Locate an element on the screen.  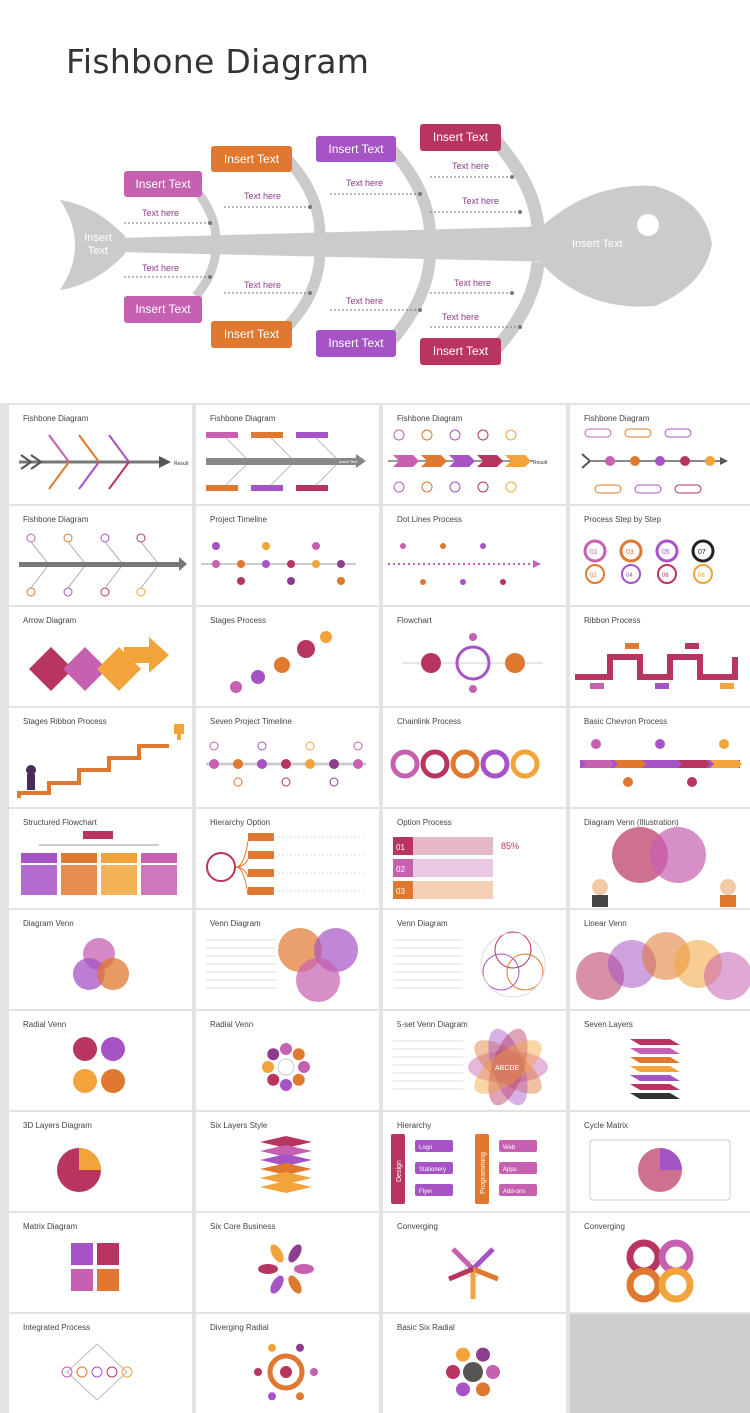
thumbnail-basic-six-radial: Basic Six Radial is located at coordinates (474, 1363).